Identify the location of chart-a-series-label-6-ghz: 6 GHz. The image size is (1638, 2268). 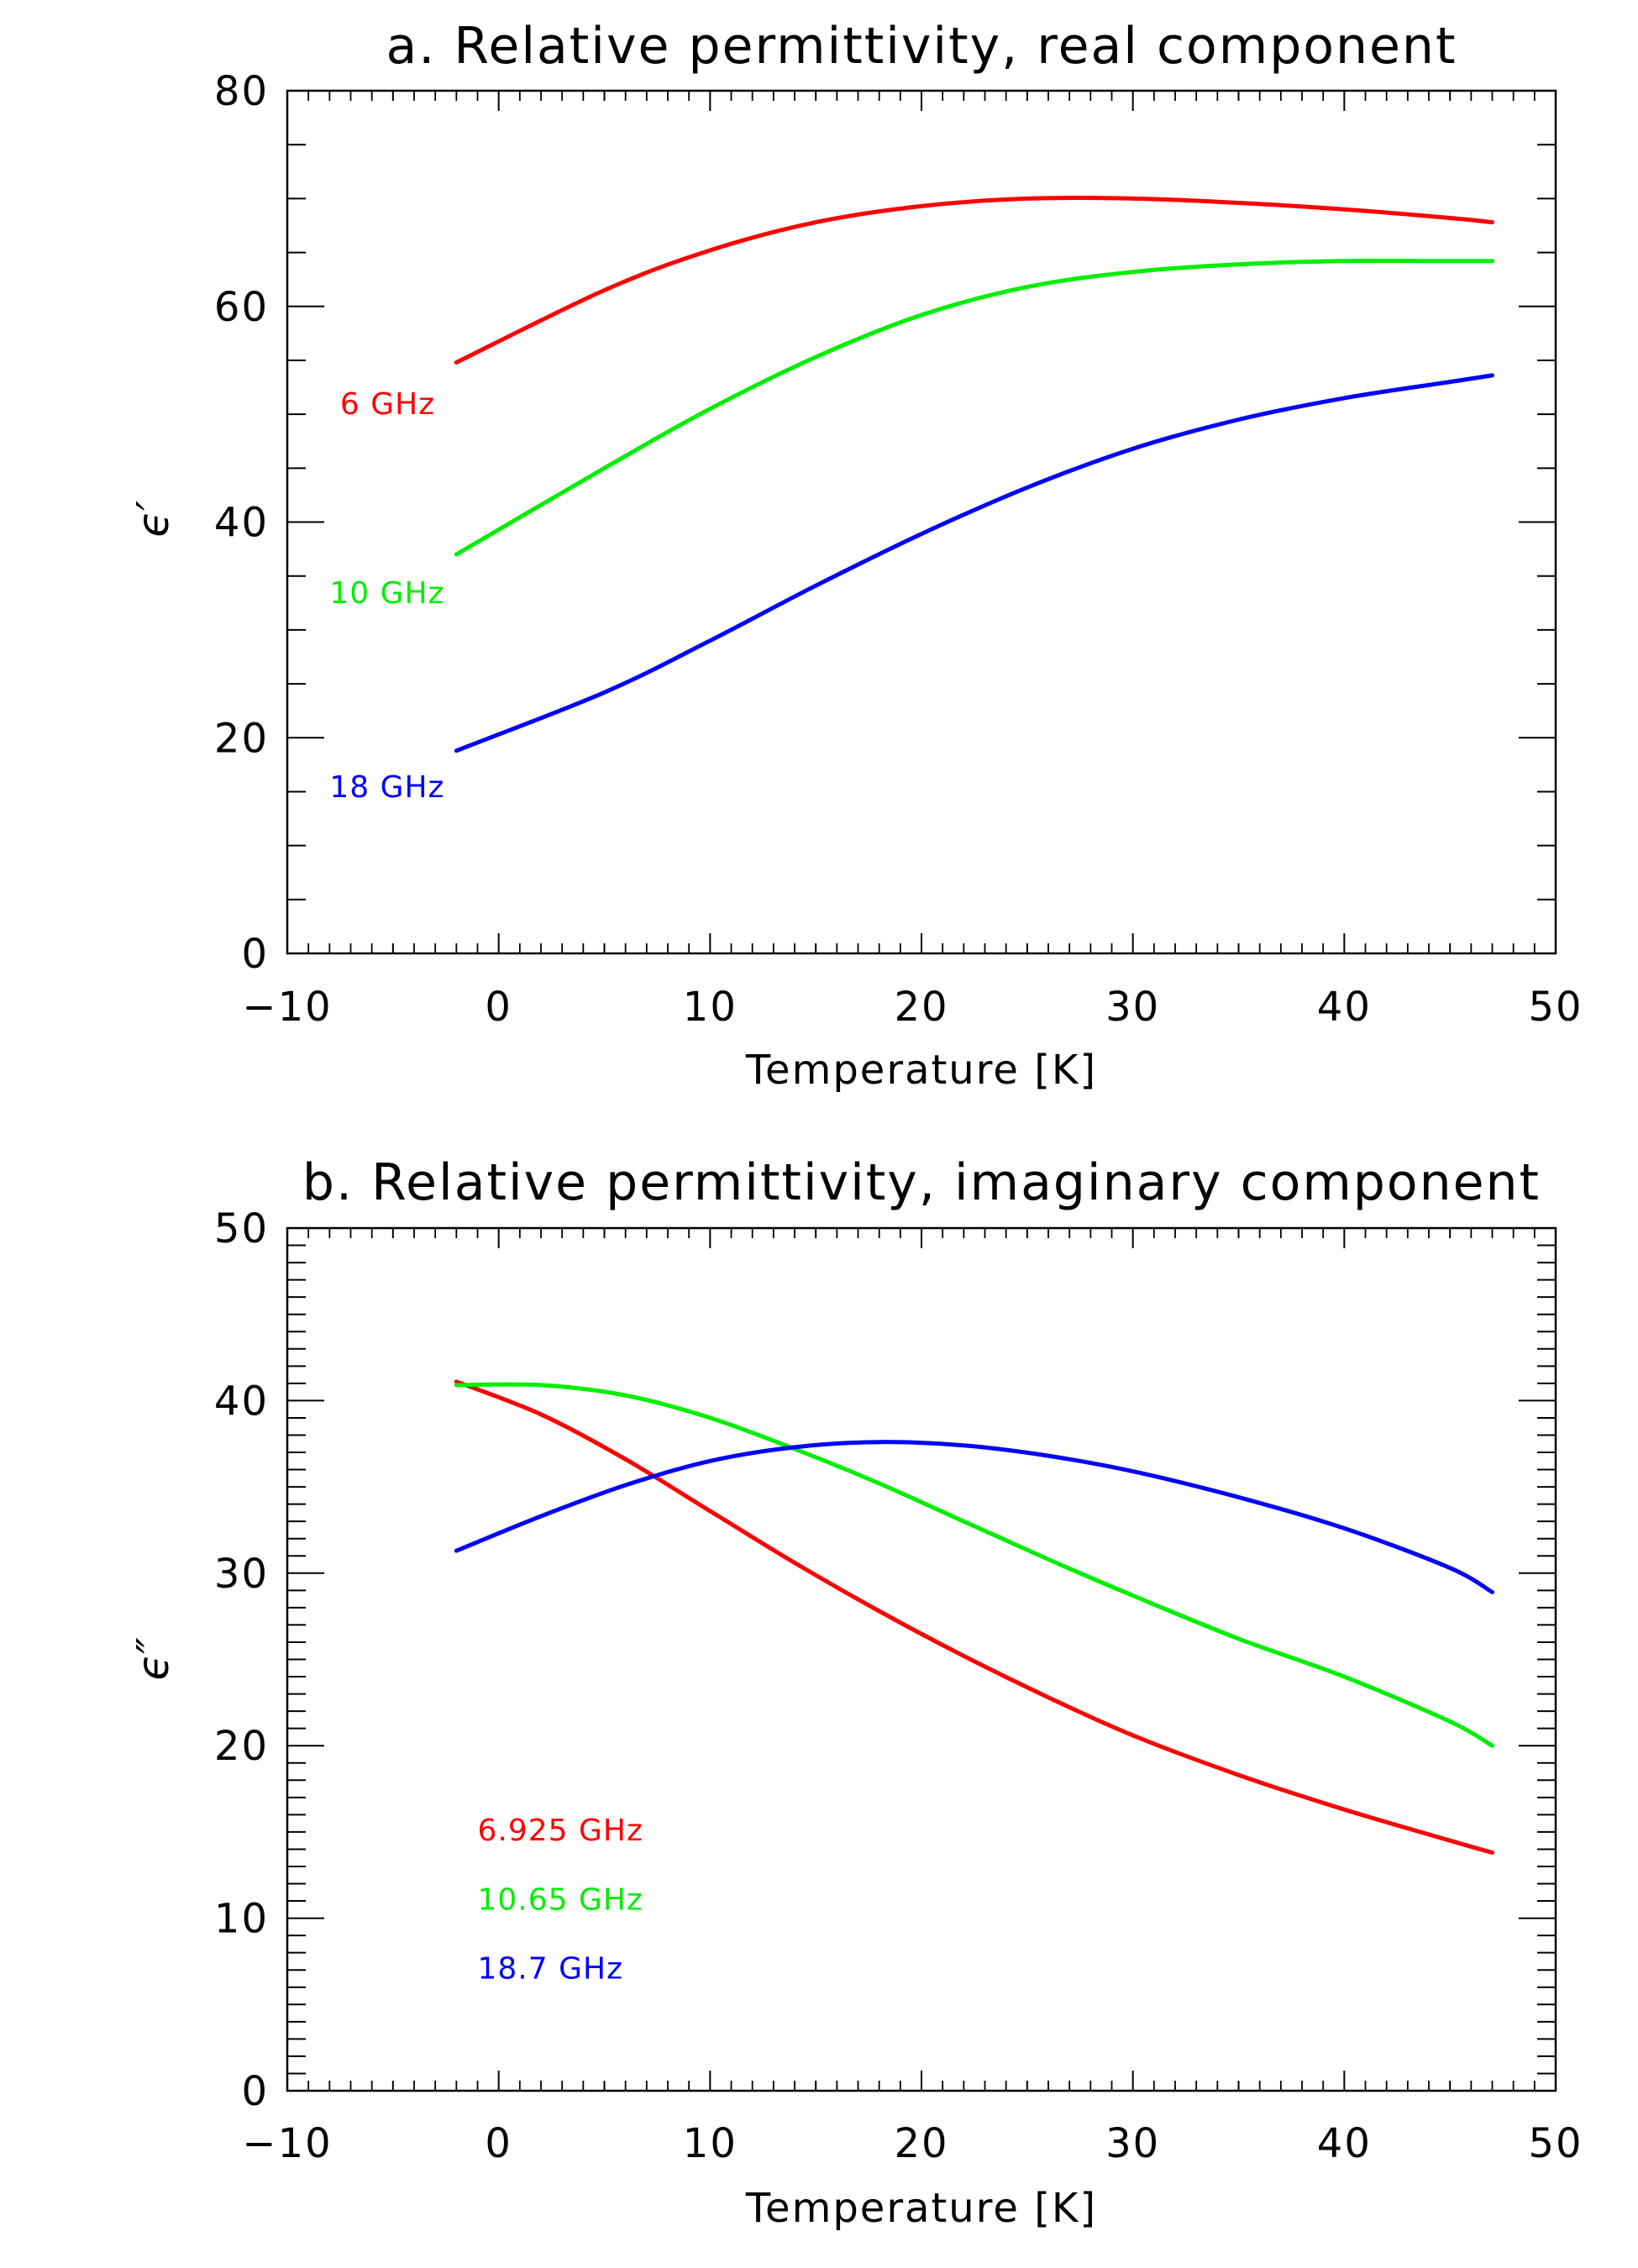
(387, 404).